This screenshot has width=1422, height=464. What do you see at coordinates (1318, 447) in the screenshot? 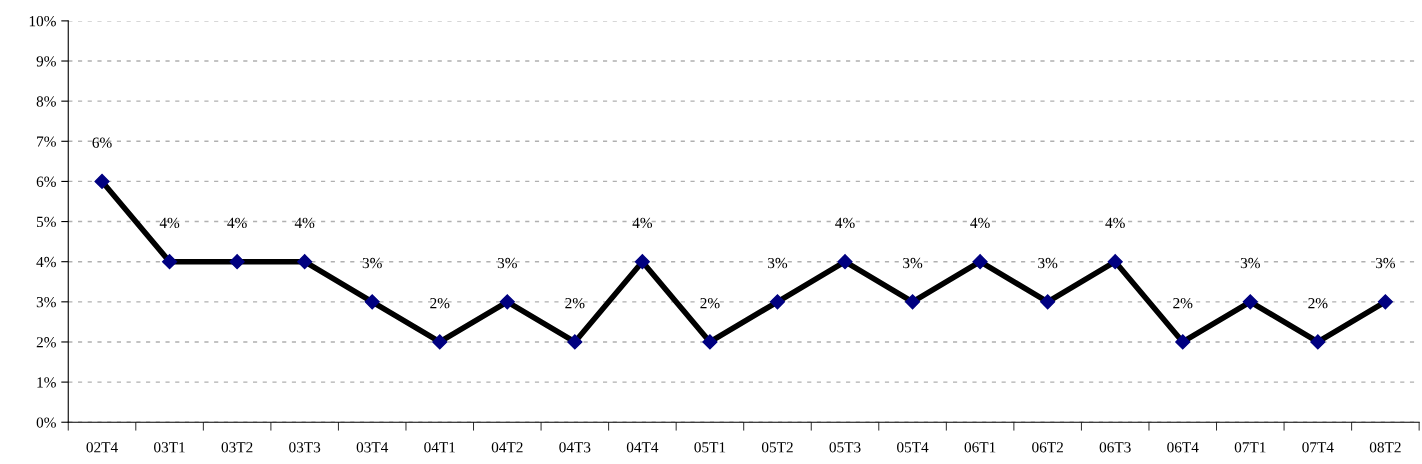
I see `x-tick-label: 07T4` at bounding box center [1318, 447].